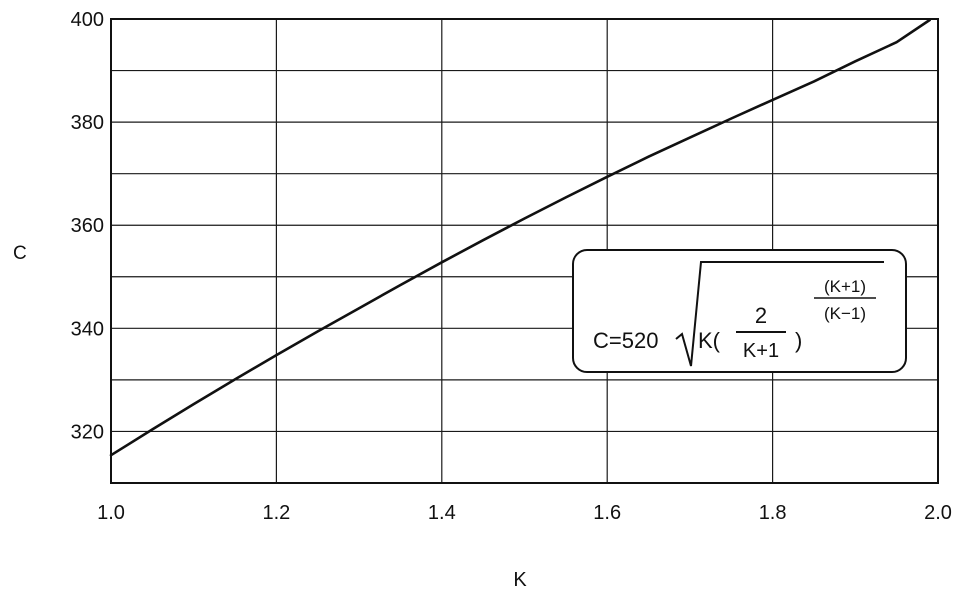 The width and height of the screenshot is (964, 591). Describe the element at coordinates (87, 123) in the screenshot. I see `y-tick-label: 380` at that location.